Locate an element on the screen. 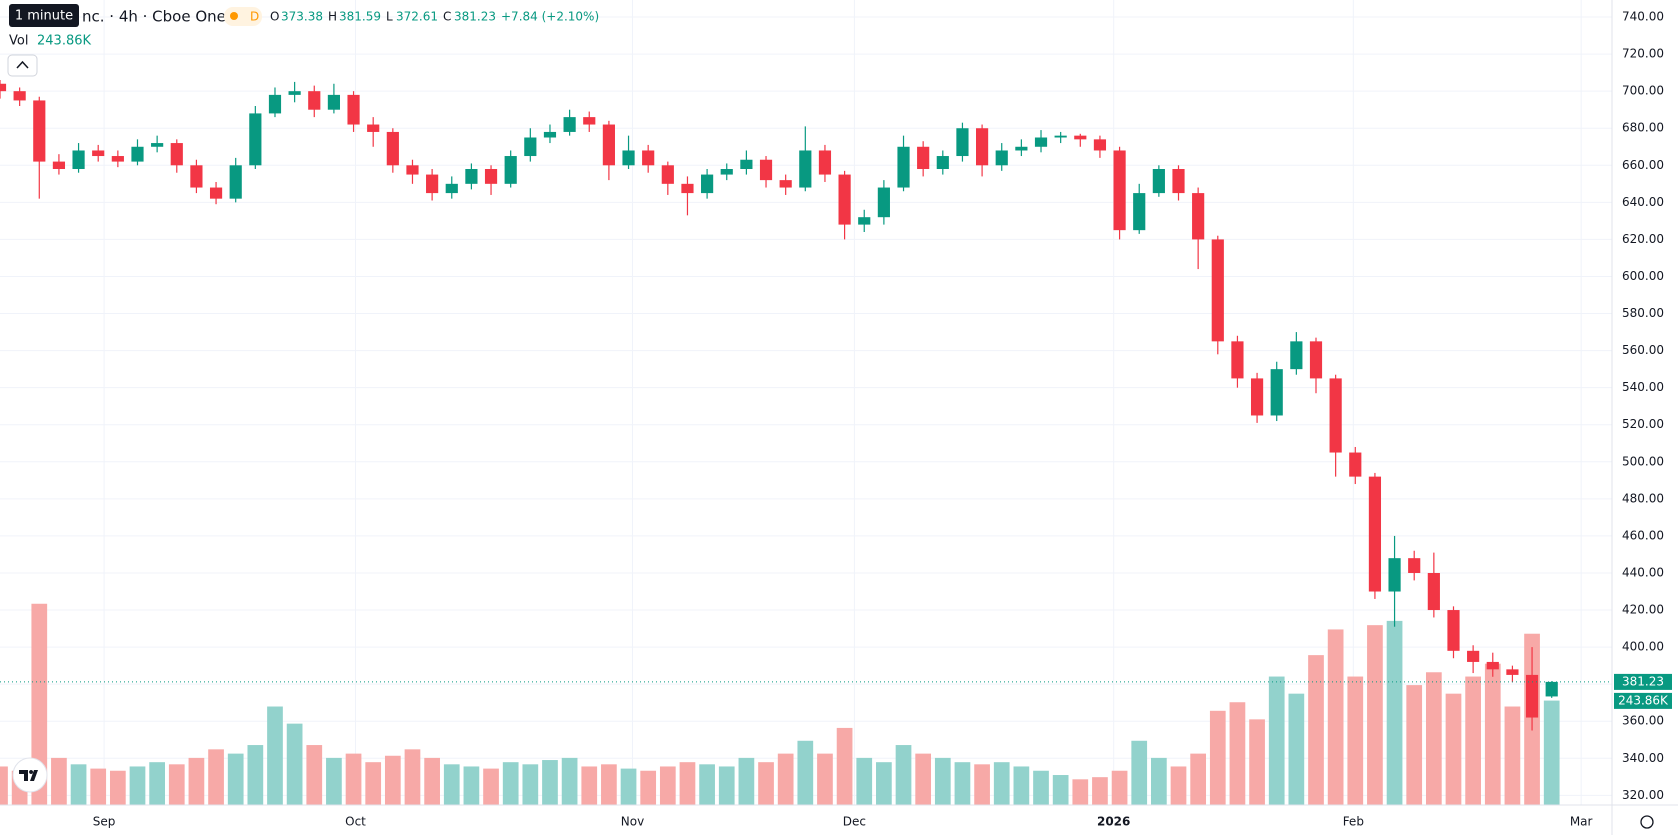 The width and height of the screenshot is (1678, 839). change: +7.84 (+2.10%) is located at coordinates (550, 17).